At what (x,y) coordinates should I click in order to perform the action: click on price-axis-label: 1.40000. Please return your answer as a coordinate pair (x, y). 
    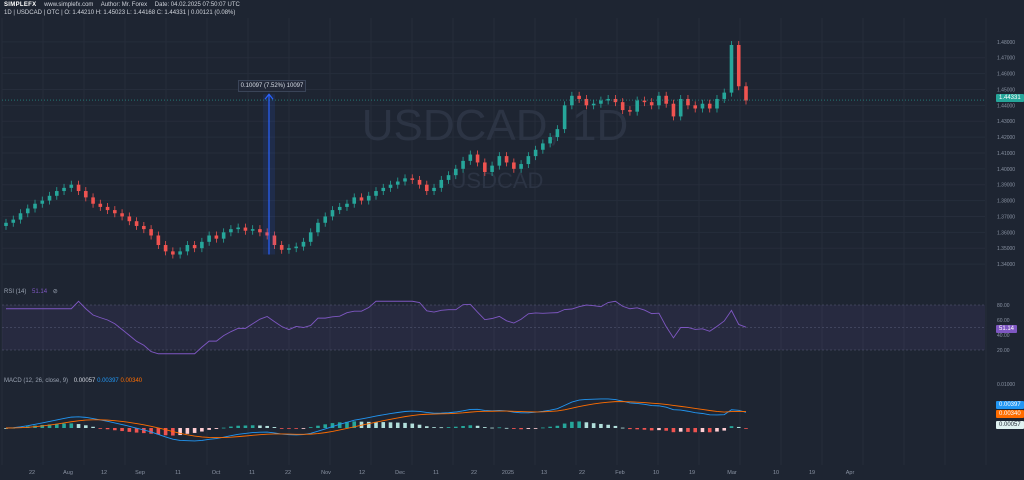
    Looking at the image, I should click on (1006, 170).